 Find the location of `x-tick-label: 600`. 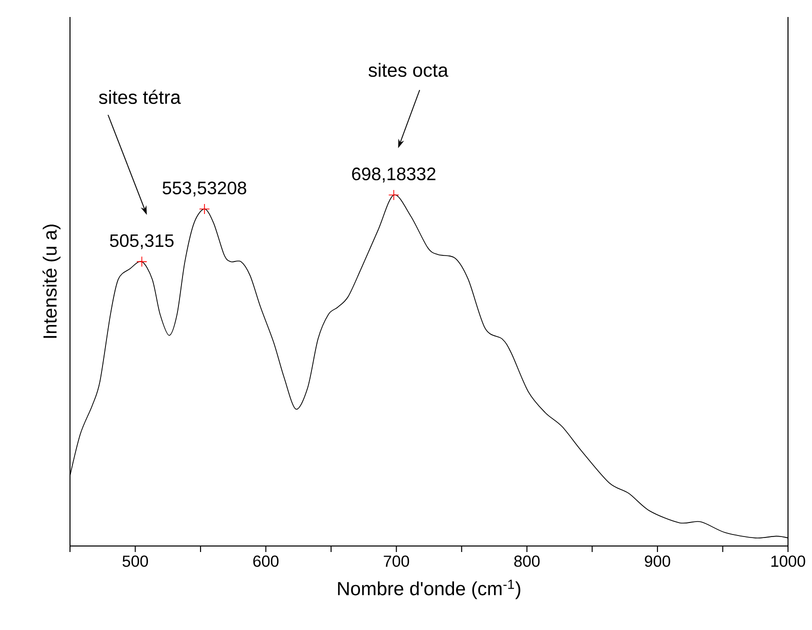

x-tick-label: 600 is located at coordinates (266, 561).